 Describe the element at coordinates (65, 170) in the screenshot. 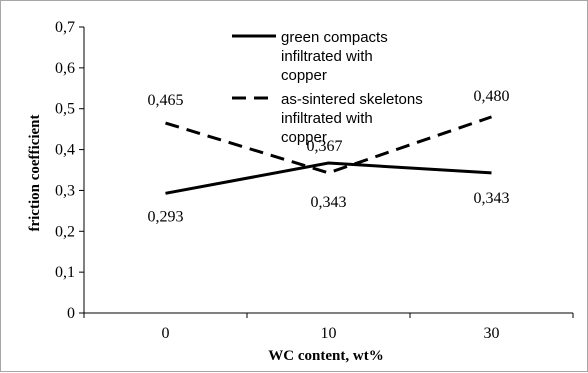

I see `y-tick-labels: 0 0,1 0,2 0,3 0,4 0,5 0,6 0,7` at that location.